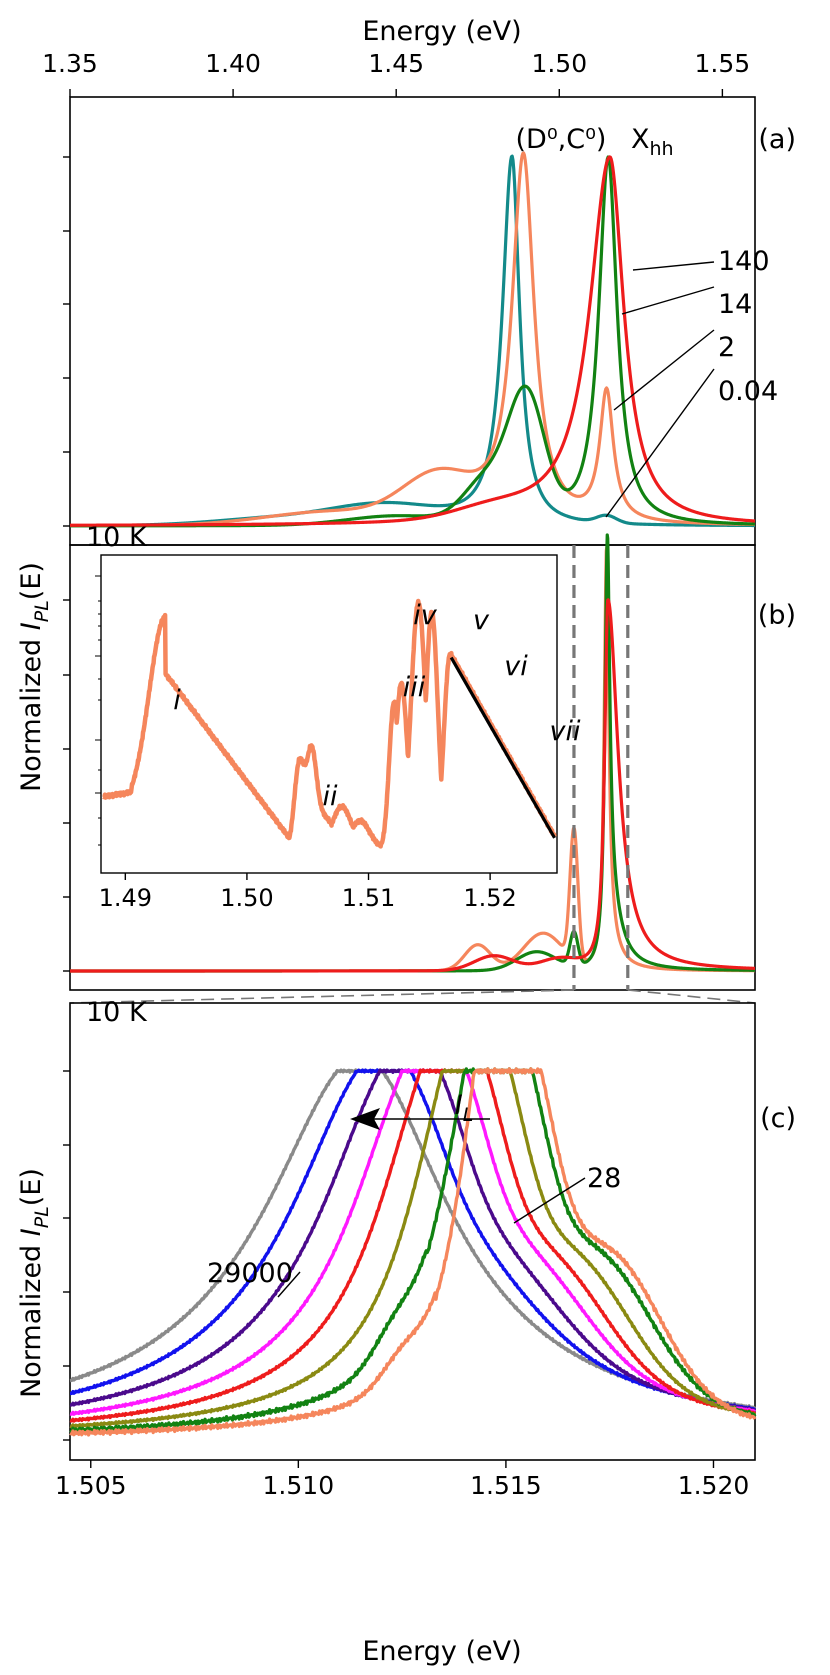 This screenshot has width=830, height=1675. Describe the element at coordinates (565, 731) in the screenshot. I see `inset-peak-label-vii: vii` at that location.